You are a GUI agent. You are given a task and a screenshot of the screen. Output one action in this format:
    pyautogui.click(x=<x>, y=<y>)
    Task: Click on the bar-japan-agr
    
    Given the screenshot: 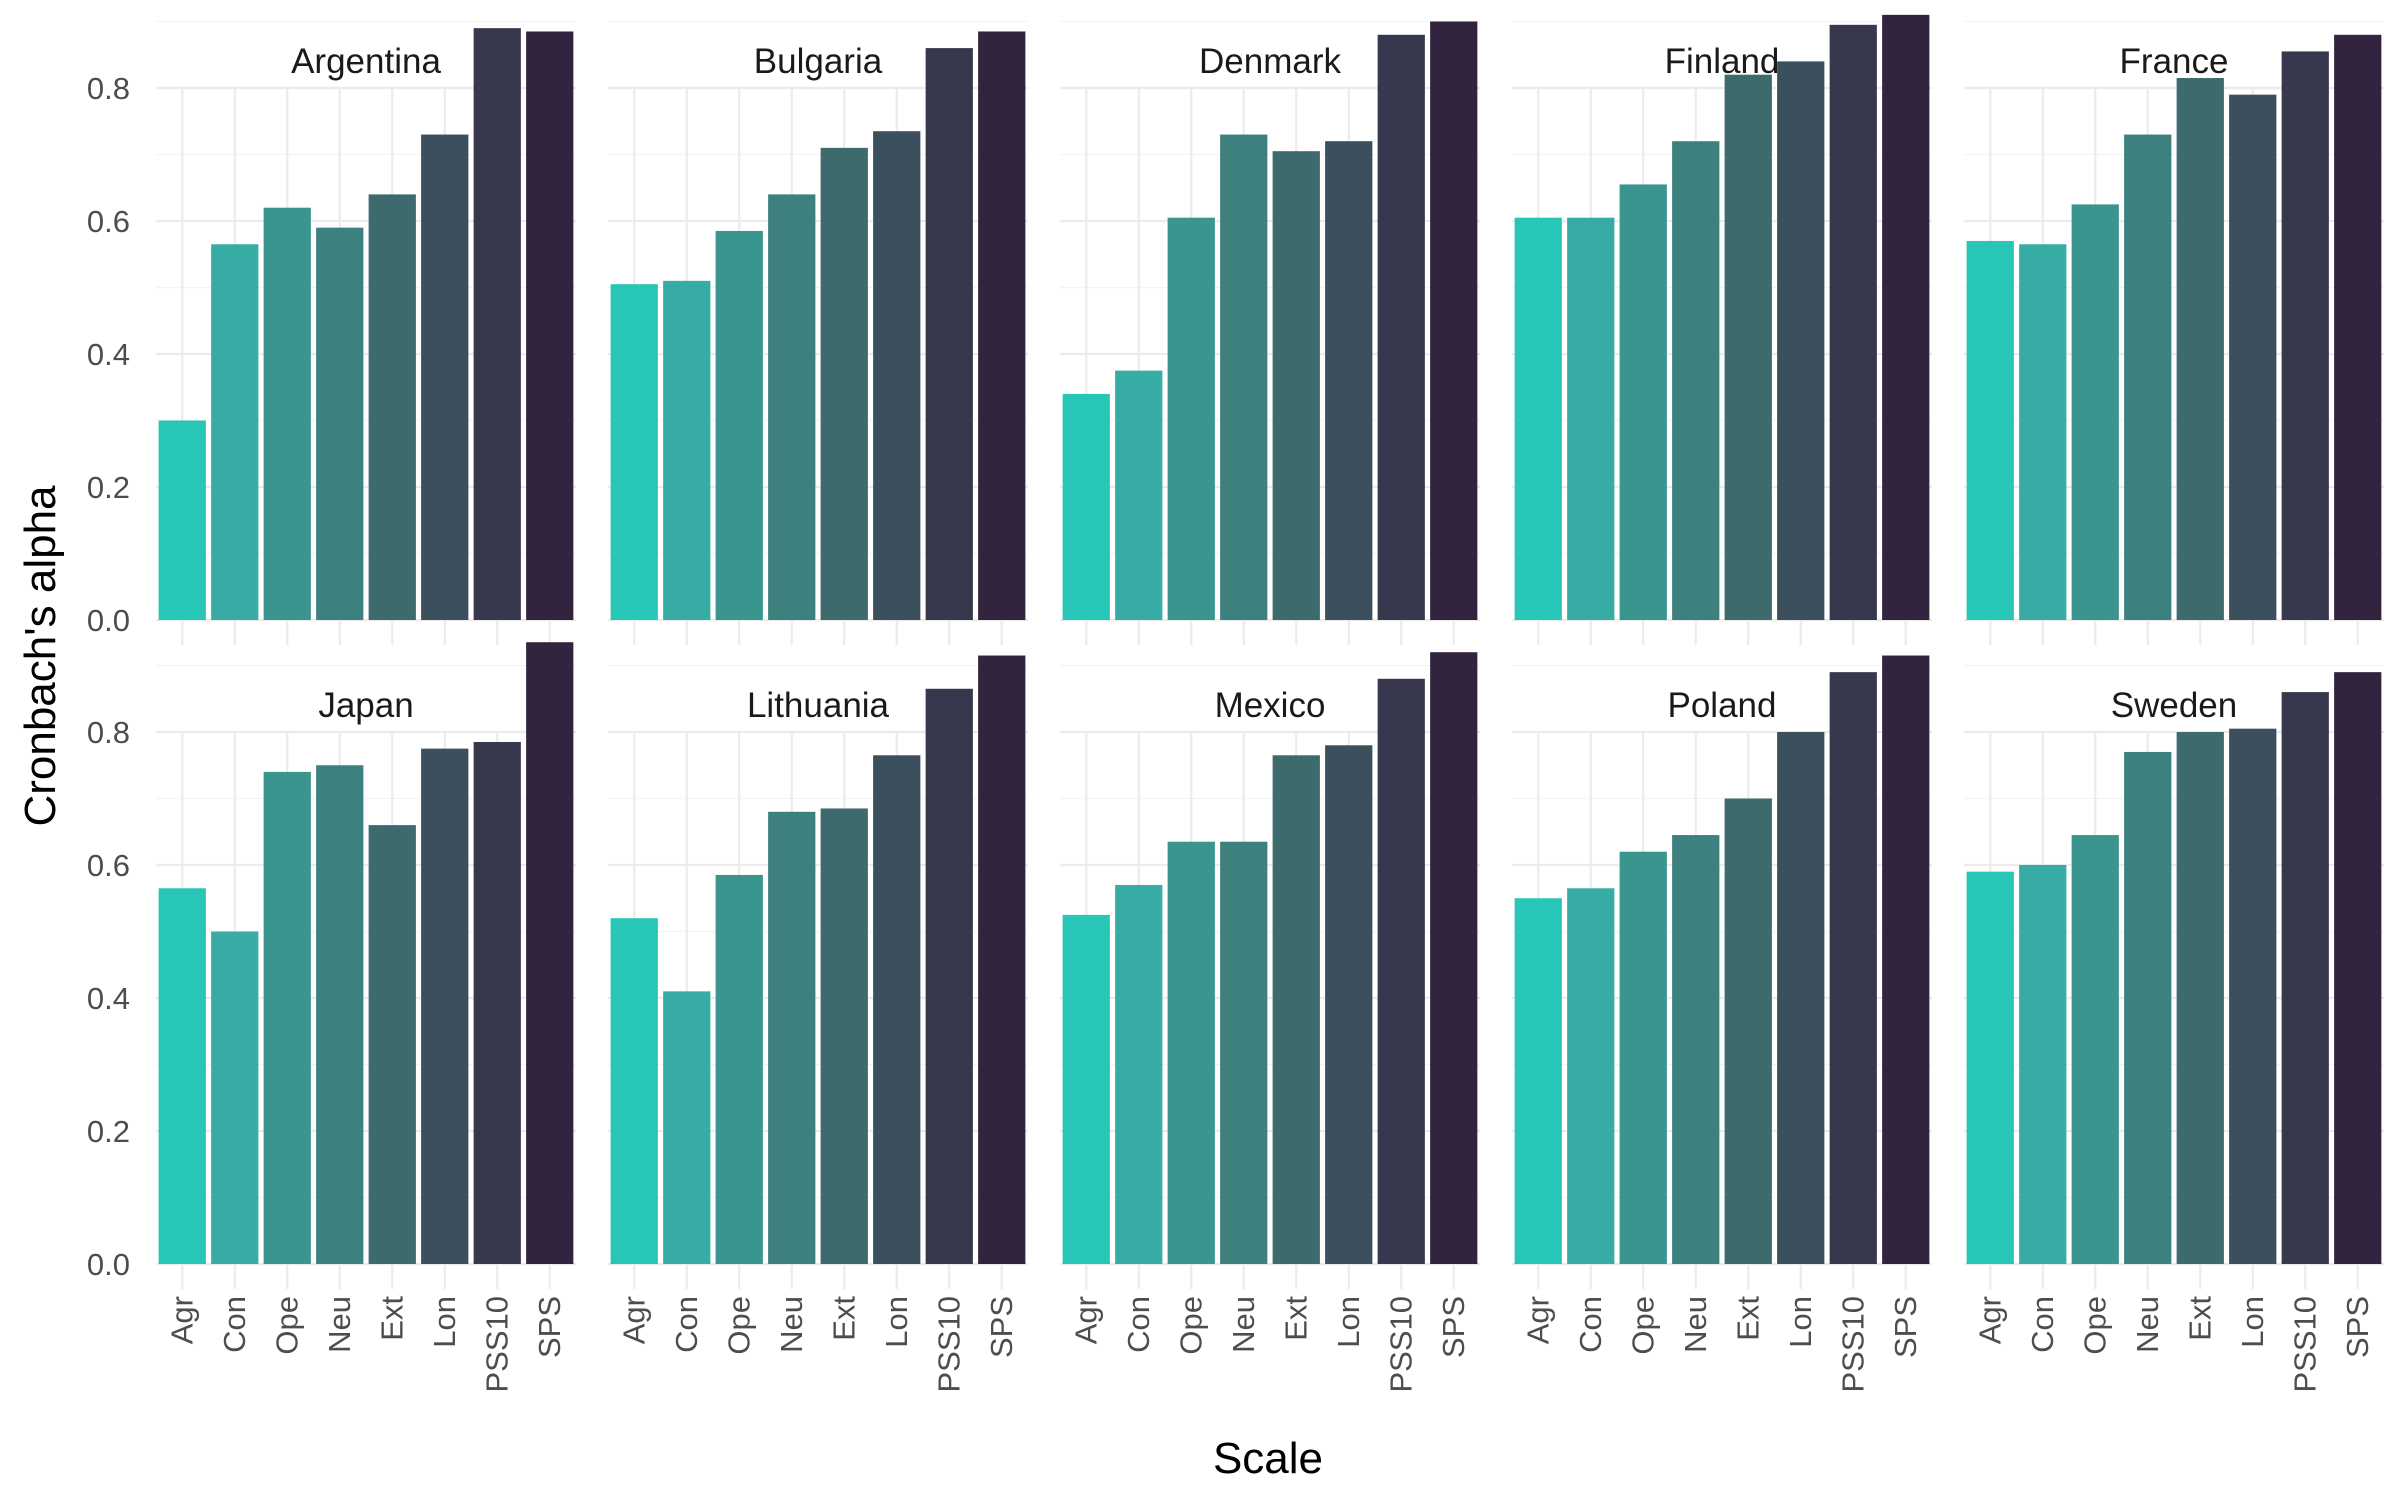 What is the action you would take?
    pyautogui.click(x=182, y=1076)
    